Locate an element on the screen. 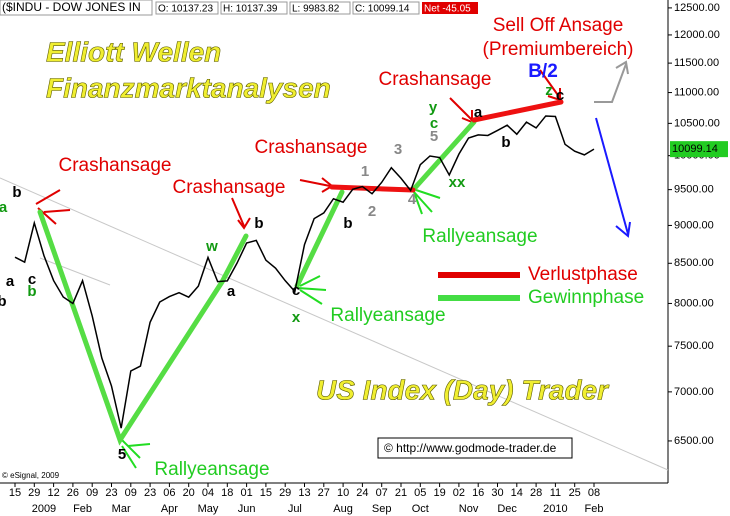 The image size is (730, 516). open: O: 10137.23 is located at coordinates (185, 9).